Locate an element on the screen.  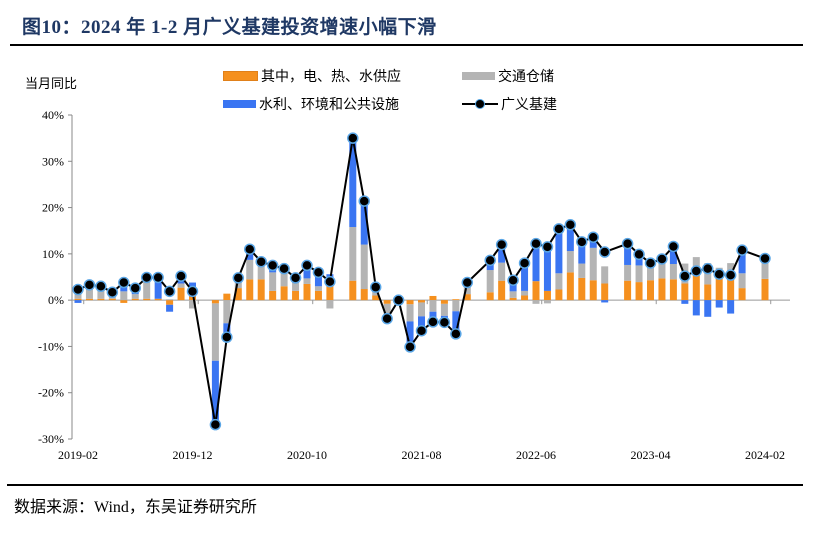
legend-swatch-orange-icon is located at coordinates (240, 76).